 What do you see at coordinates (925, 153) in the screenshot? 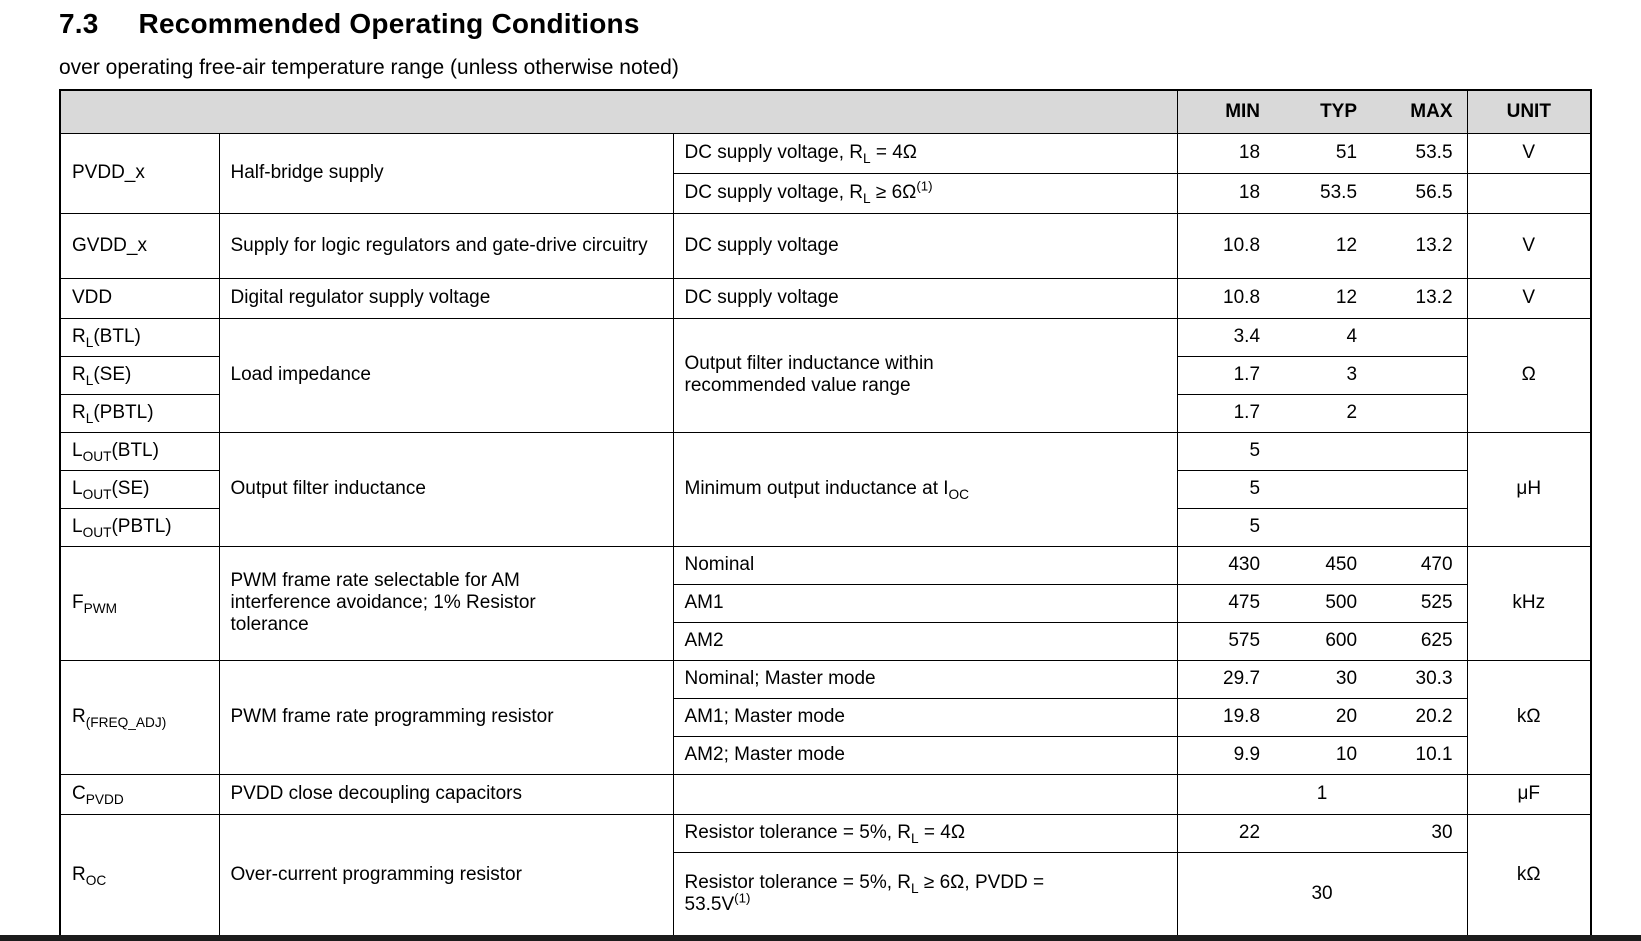
I see `condition-cell: DC supply voltage, RL = 4Ω` at bounding box center [925, 153].